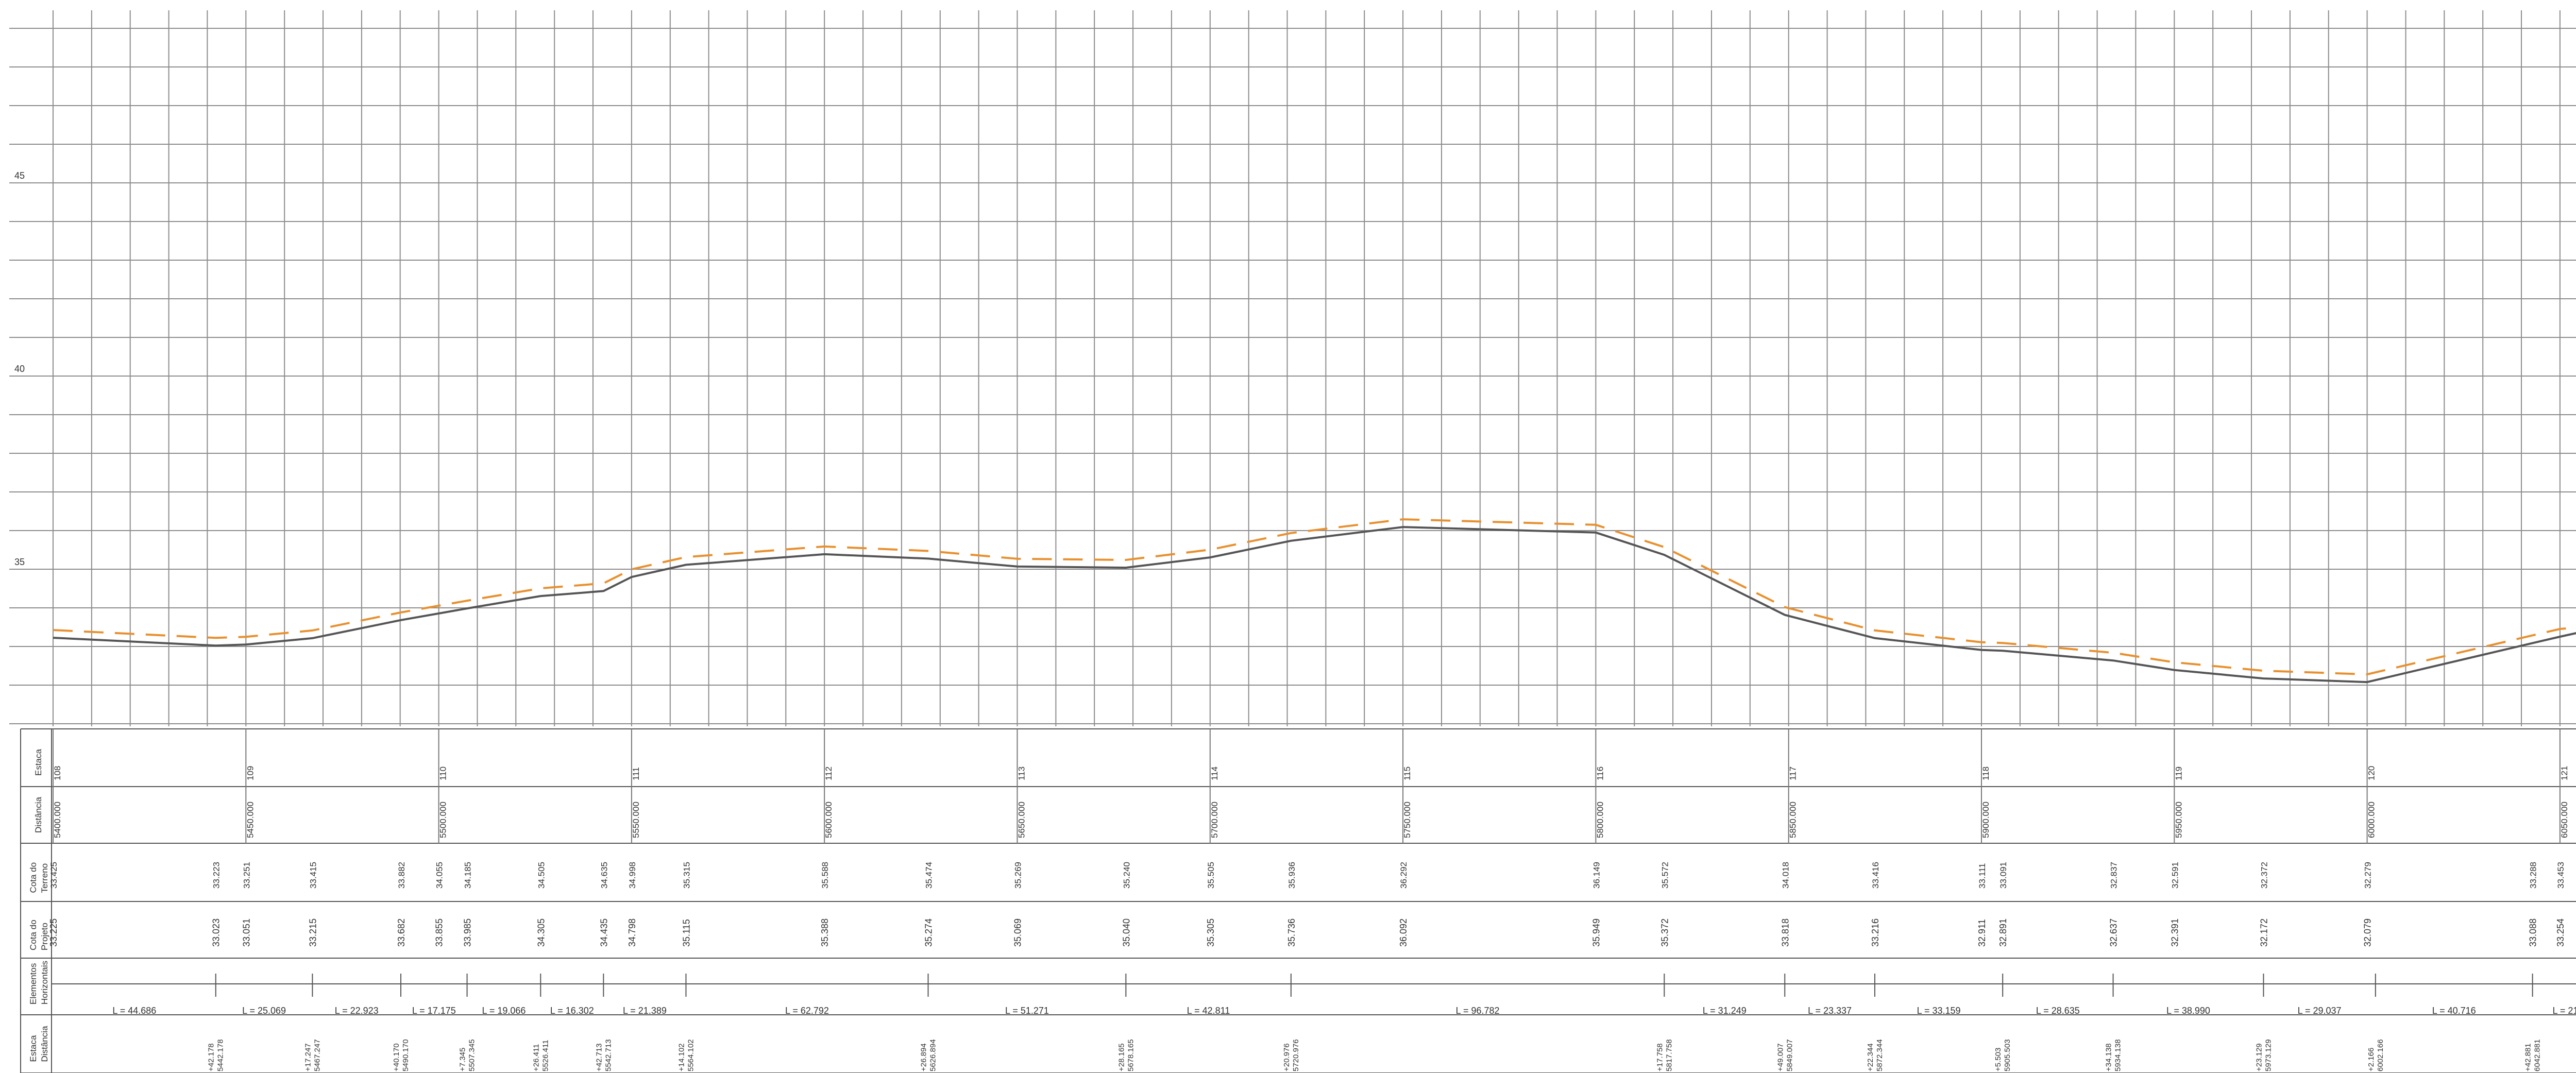 The width and height of the screenshot is (2576, 1073). I want to click on cota-projeto-value: 36.092, so click(1403, 932).